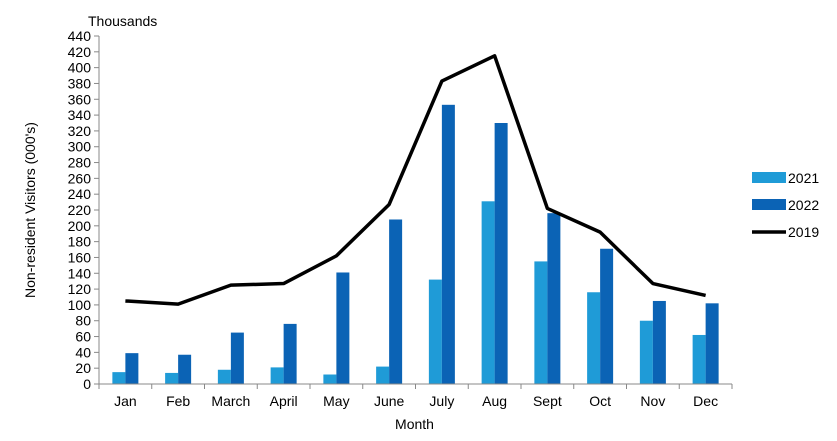 The image size is (837, 441). What do you see at coordinates (80, 242) in the screenshot?
I see `y-tick-label: 180` at bounding box center [80, 242].